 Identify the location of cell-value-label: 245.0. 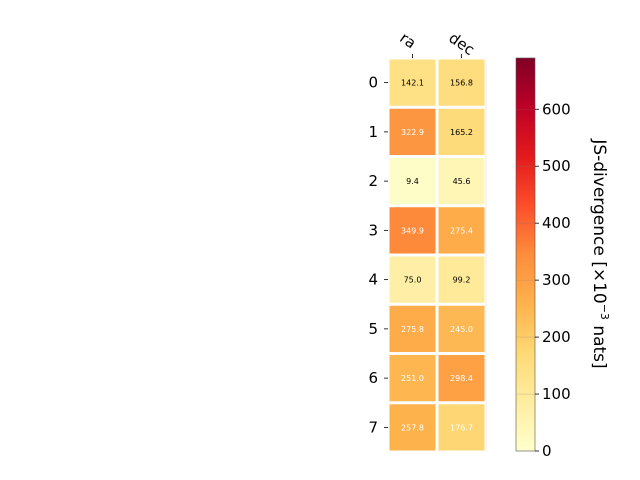
(461, 329).